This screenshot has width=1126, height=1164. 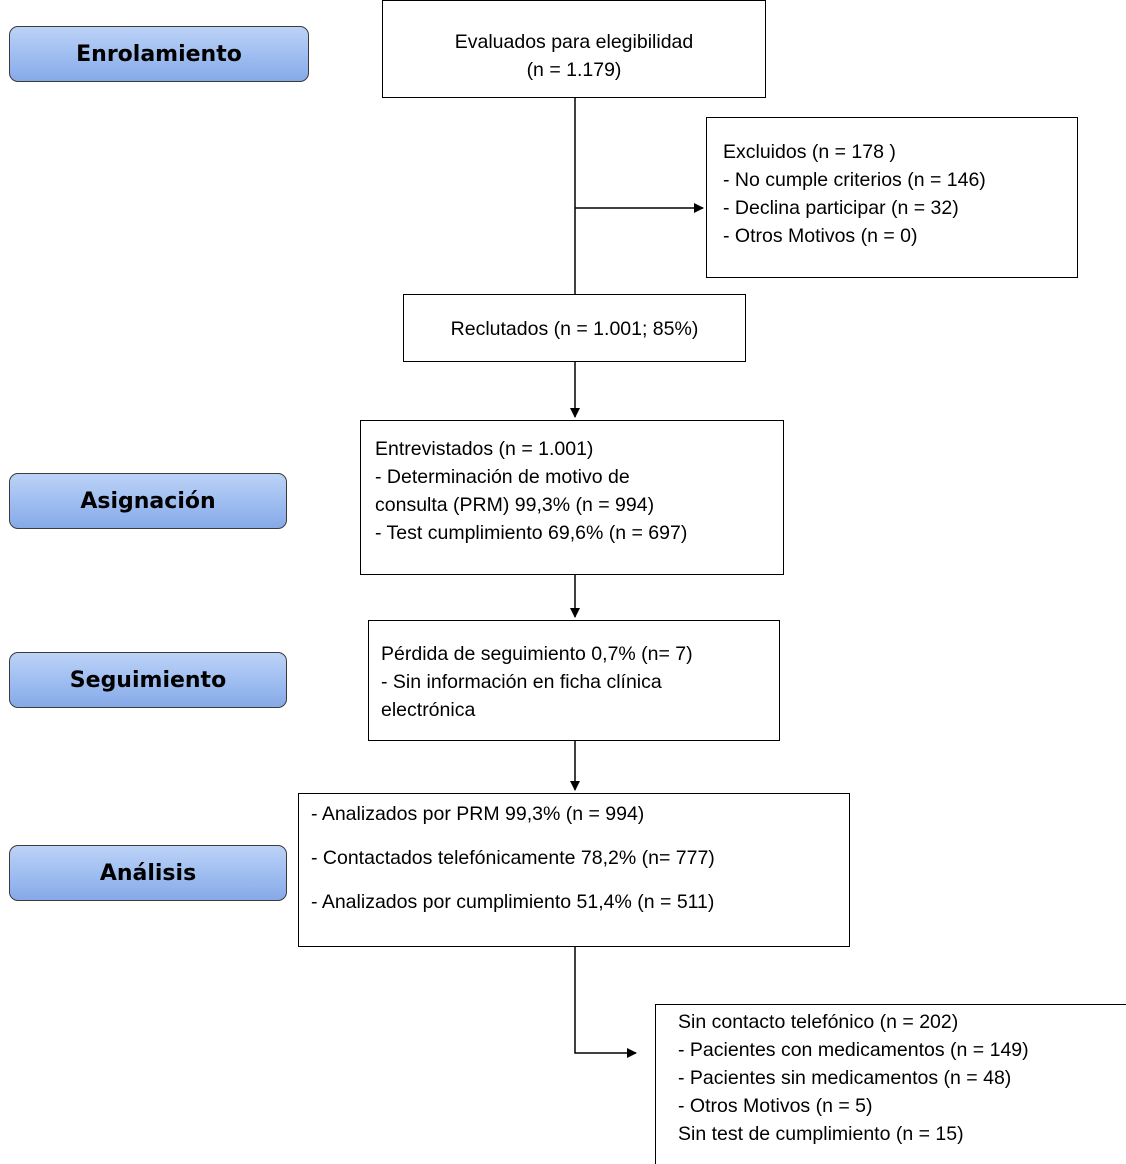 I want to click on sin-contacto-line-1: Sin contacto telefónico (n = 202), so click(x=818, y=1022).